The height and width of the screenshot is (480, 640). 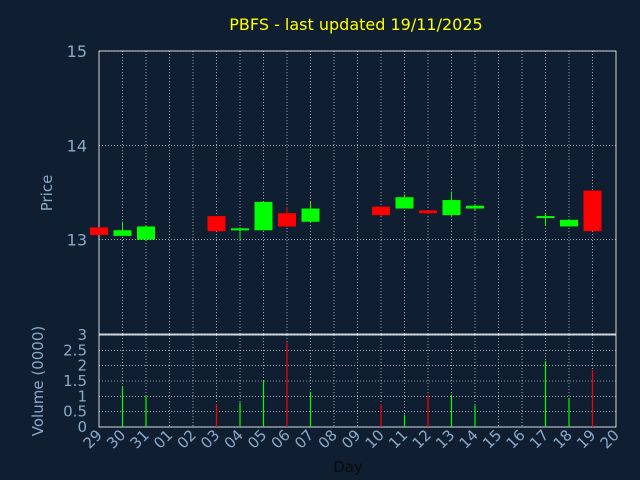 I want to click on volume-axis-label: Volume (0000), so click(x=38, y=381).